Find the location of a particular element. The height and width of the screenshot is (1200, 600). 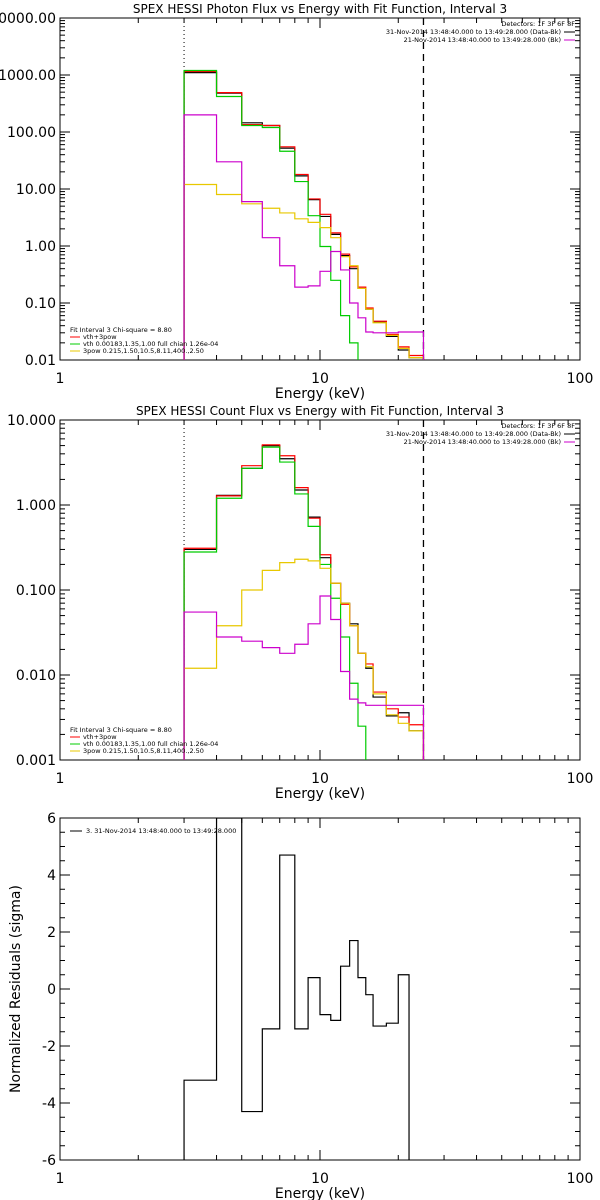

y-axis-label: Normalized Residuals (sigma) is located at coordinates (16, 989).